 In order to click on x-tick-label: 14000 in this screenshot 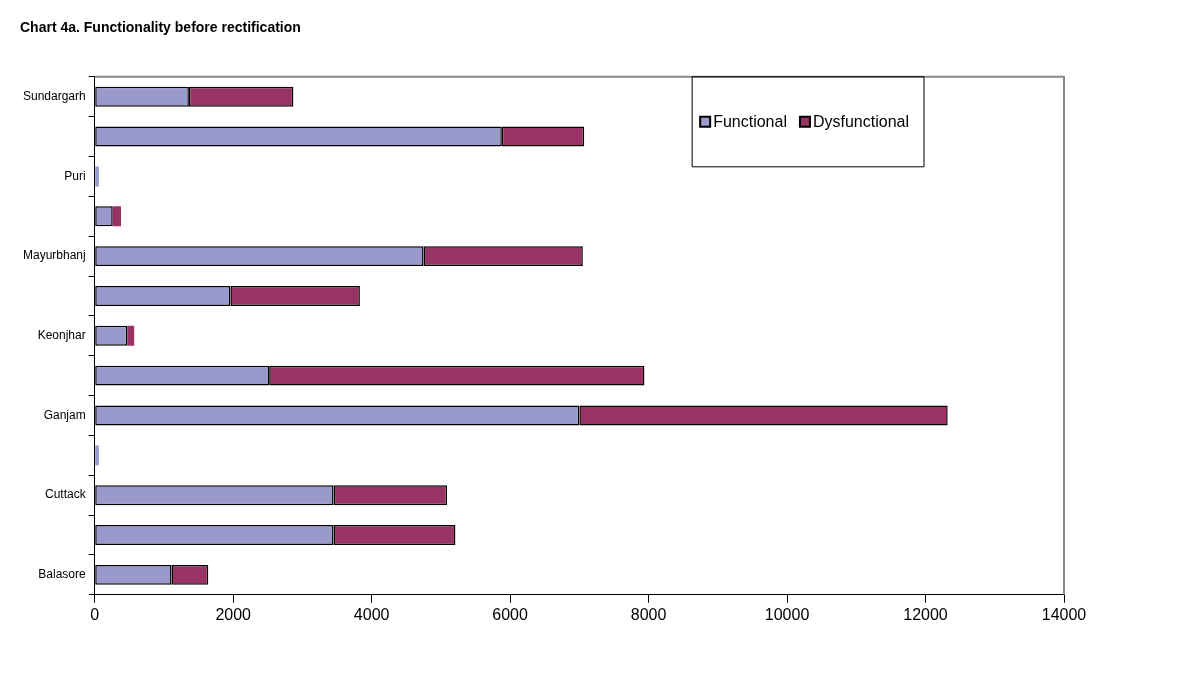, I will do `click(1064, 614)`.